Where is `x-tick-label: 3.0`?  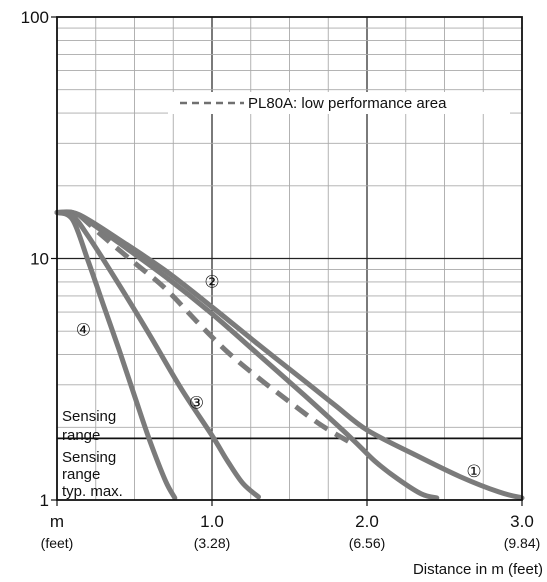 x-tick-label: 3.0 is located at coordinates (522, 521).